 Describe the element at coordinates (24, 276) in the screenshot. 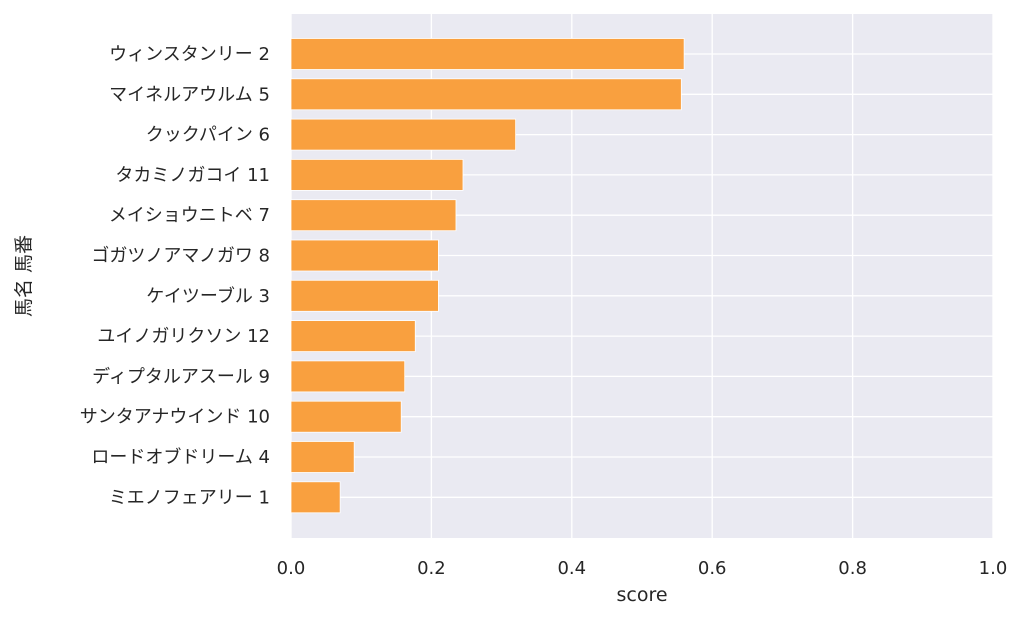

I see `y-axis-label: 馬名 馬番` at that location.